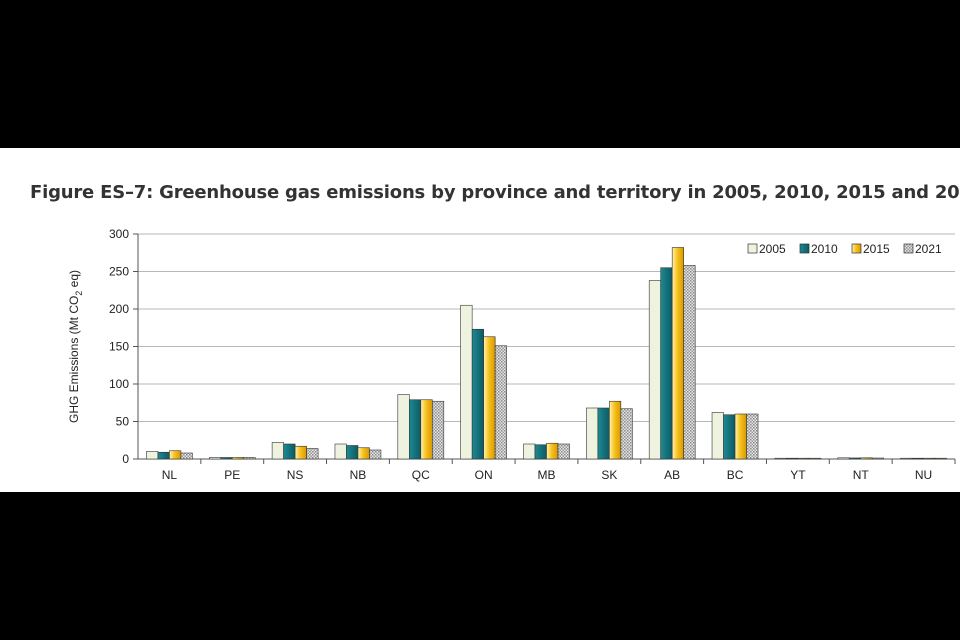 This screenshot has height=640, width=960. What do you see at coordinates (735, 475) in the screenshot?
I see `x-tick-label-bc: BC` at bounding box center [735, 475].